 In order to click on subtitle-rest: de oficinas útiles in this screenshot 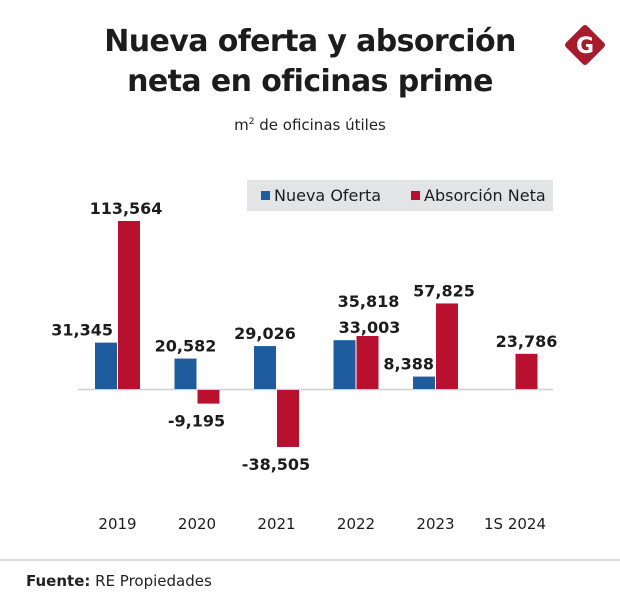, I will do `click(320, 125)`.